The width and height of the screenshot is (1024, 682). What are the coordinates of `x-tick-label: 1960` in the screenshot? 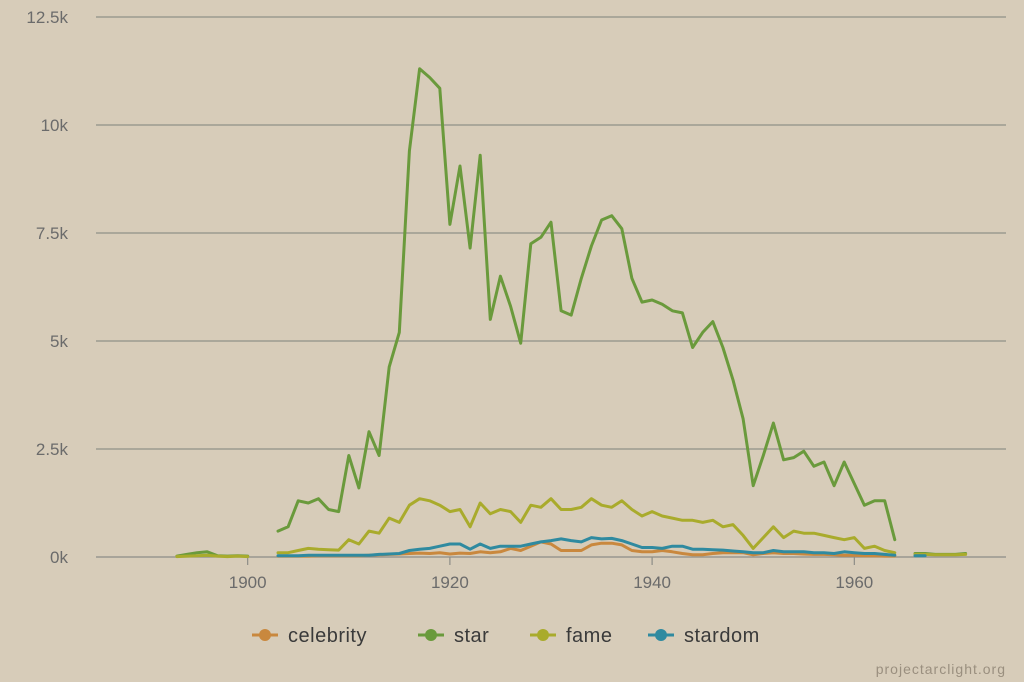 It's located at (854, 582).